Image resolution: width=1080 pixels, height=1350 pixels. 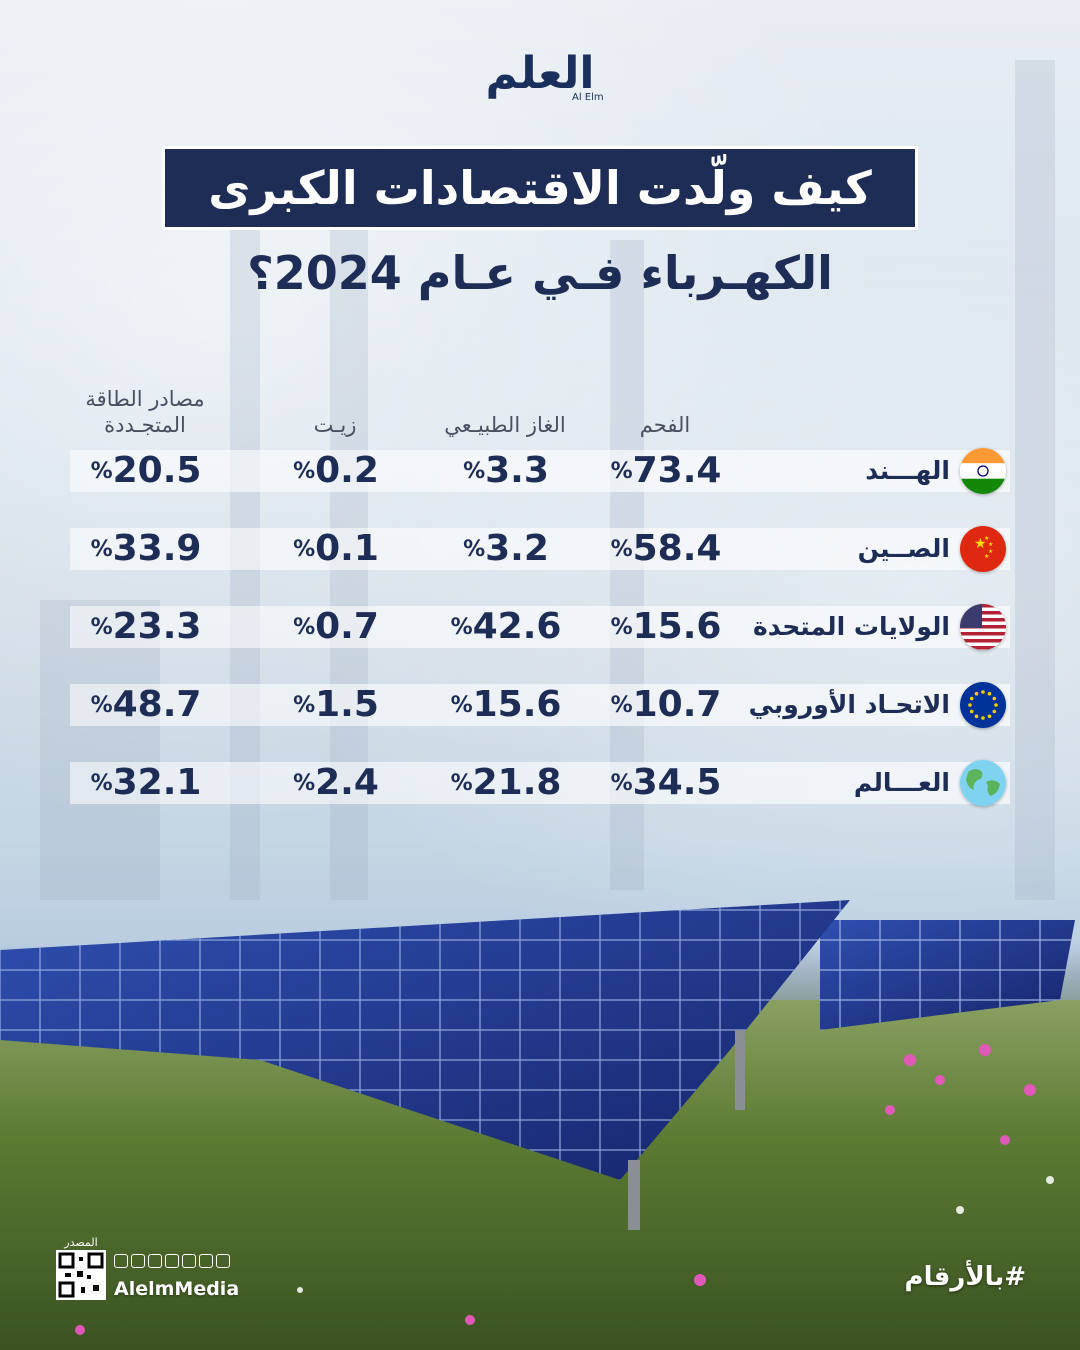 What do you see at coordinates (138, 1261) in the screenshot?
I see `x-icon` at bounding box center [138, 1261].